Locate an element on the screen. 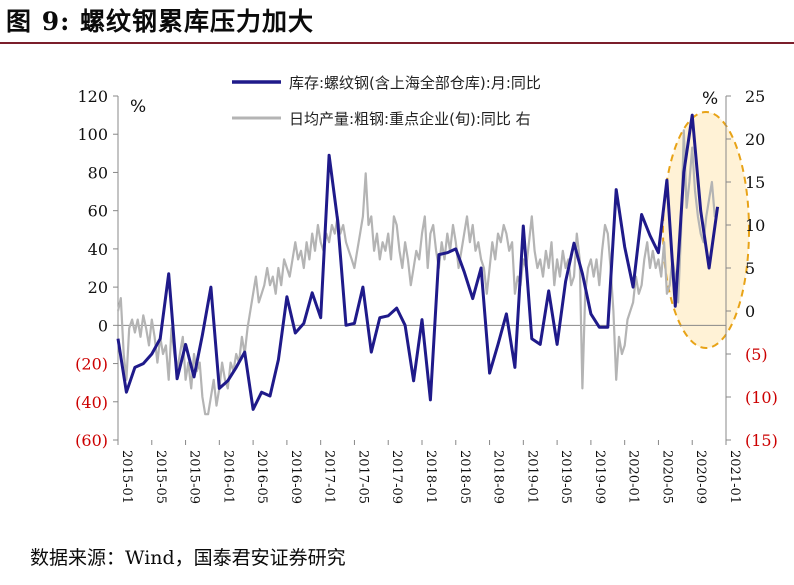 Image resolution: width=794 pixels, height=585 pixels. title-divider is located at coordinates (397, 43).